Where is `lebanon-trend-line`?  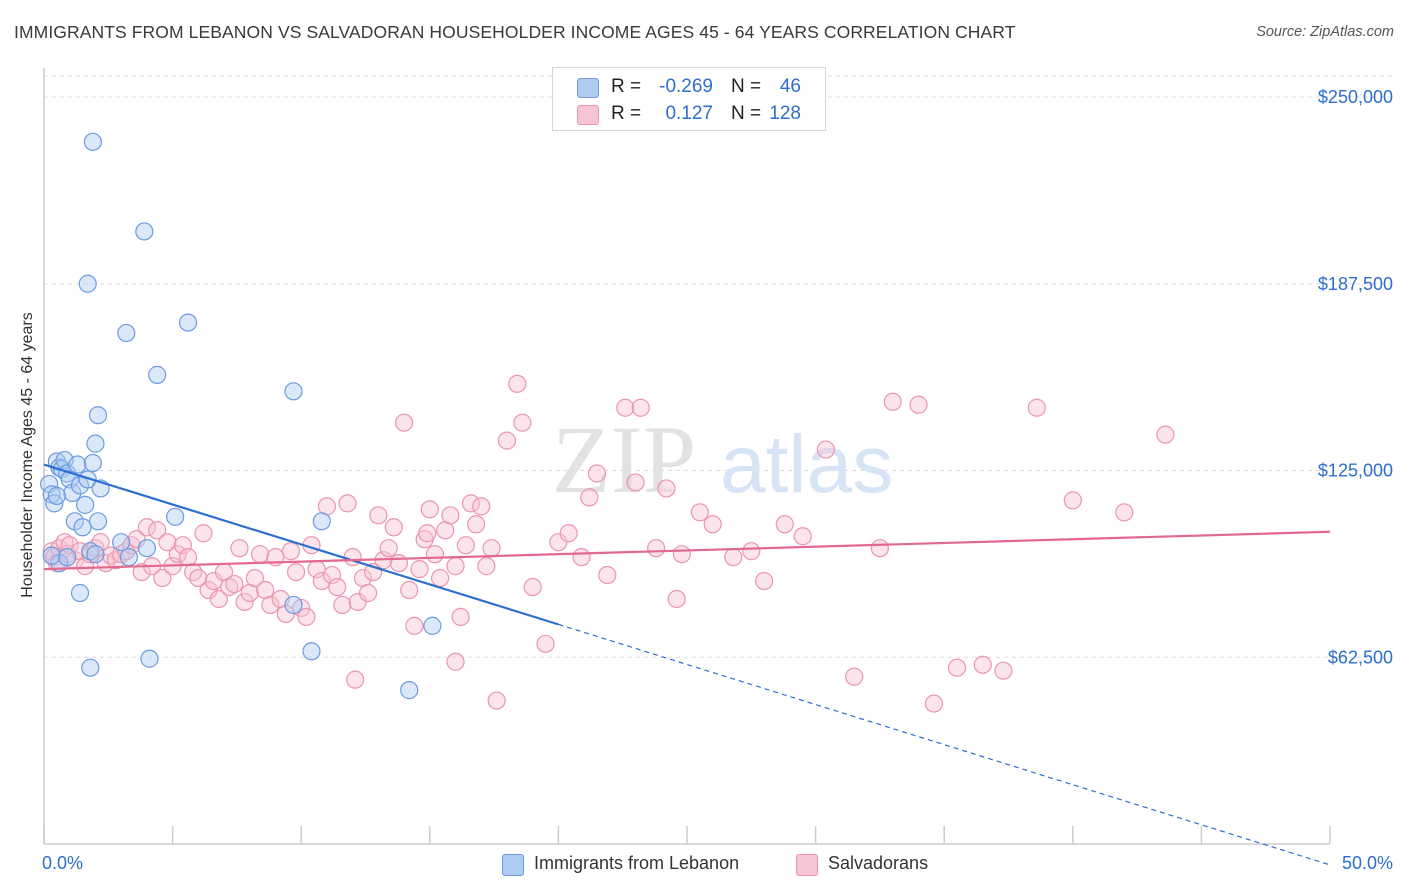 lebanon-trend-line is located at coordinates (301, 544).